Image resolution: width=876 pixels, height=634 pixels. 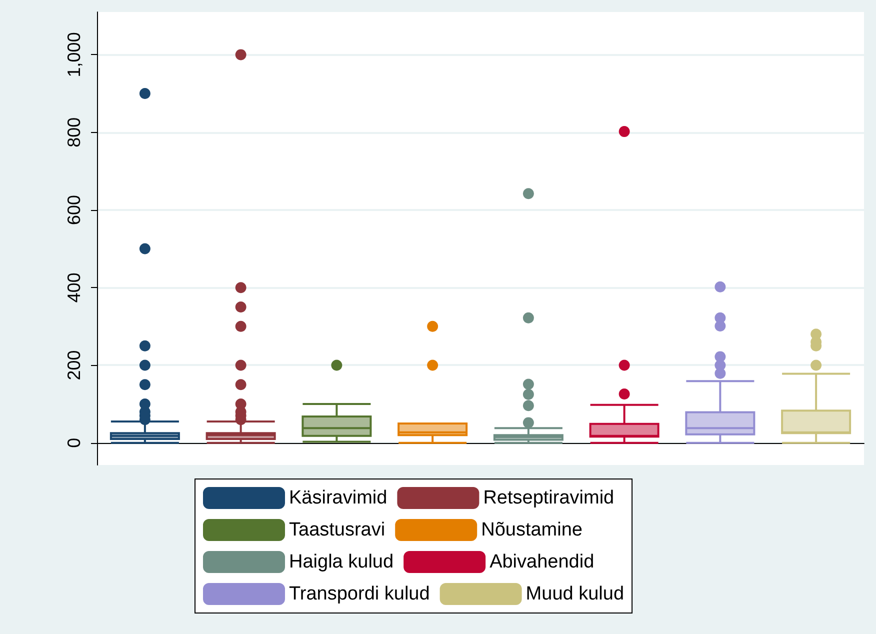 I want to click on legend-label: Muud kulud, so click(x=575, y=594).